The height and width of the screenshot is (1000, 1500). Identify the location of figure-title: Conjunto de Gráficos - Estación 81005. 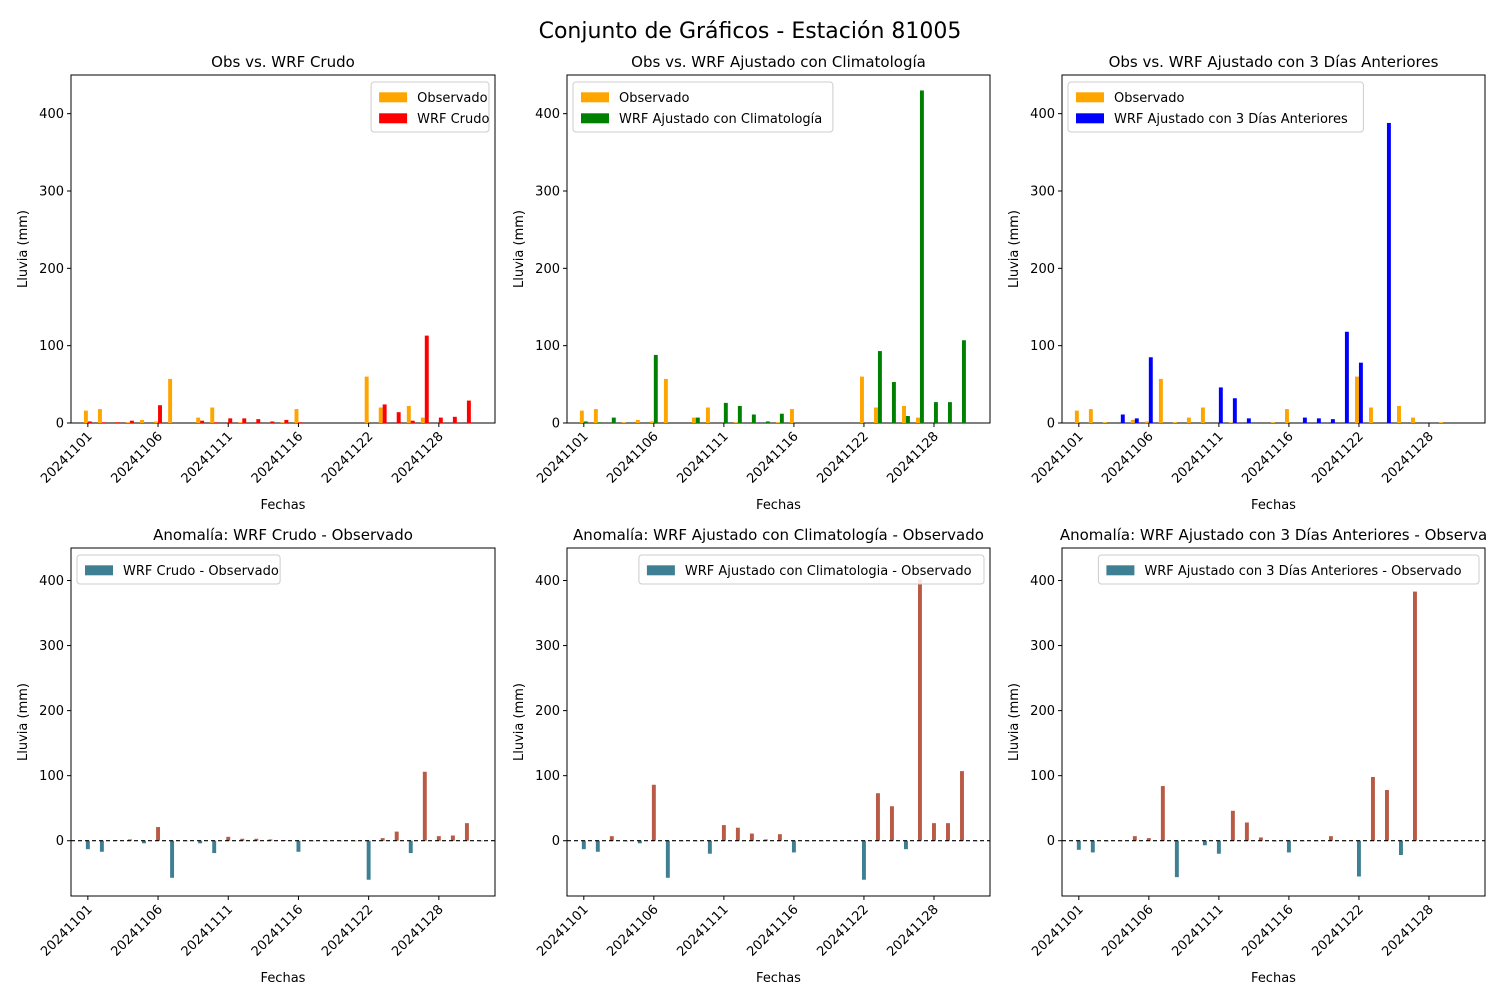
(750, 31).